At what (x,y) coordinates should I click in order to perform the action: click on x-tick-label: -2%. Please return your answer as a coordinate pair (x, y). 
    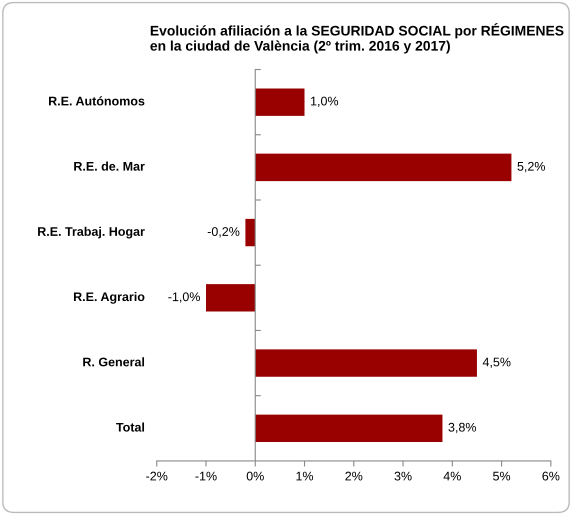
    Looking at the image, I should click on (157, 476).